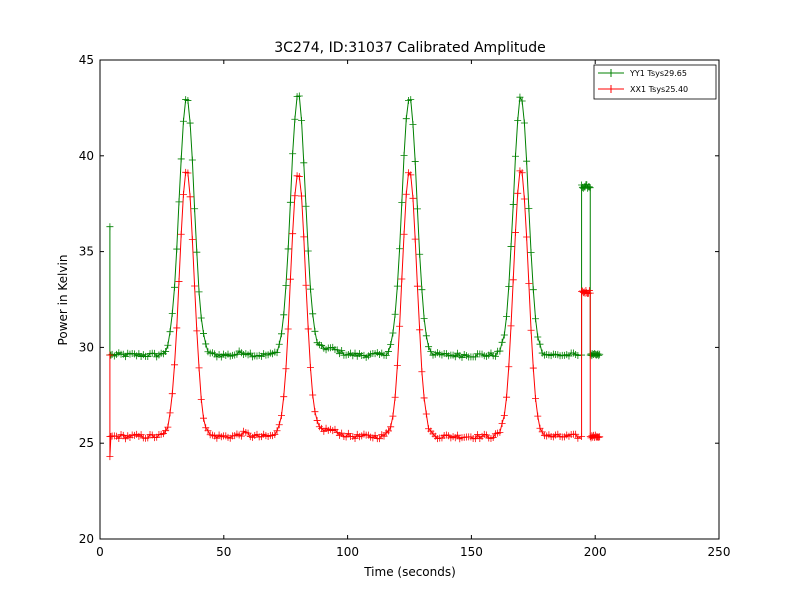  I want to click on x-tick-label-5: 250, so click(719, 552).